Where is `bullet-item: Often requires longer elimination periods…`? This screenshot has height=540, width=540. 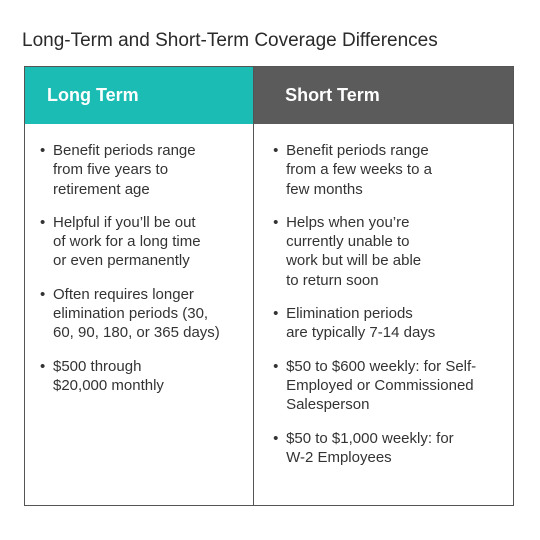 bullet-item: Often requires longer elimination periods… is located at coordinates (146, 314).